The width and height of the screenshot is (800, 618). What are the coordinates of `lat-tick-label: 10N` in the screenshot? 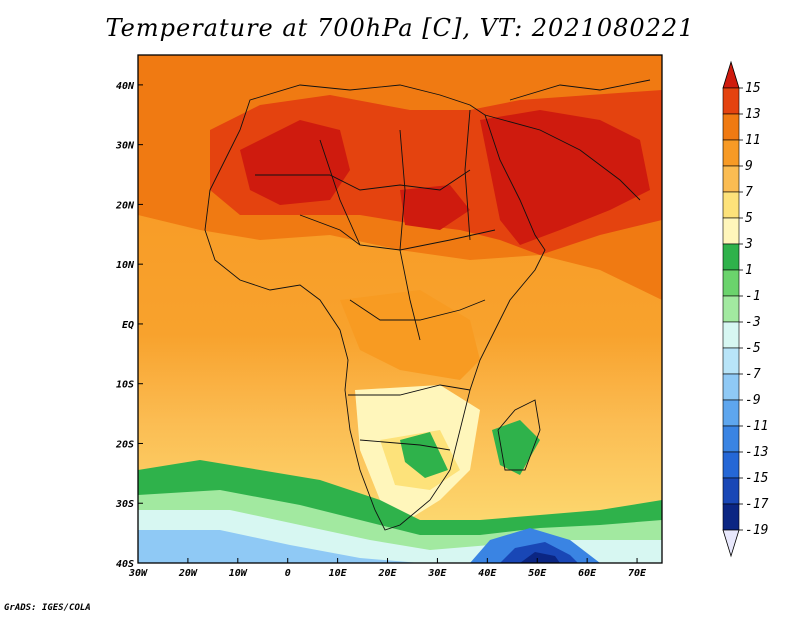 It's located at (125, 265).